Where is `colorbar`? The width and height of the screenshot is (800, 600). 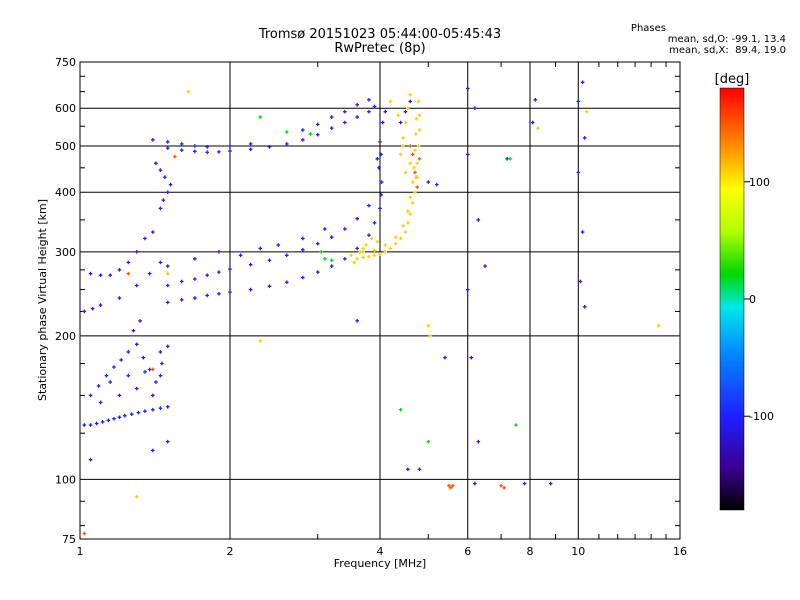 colorbar is located at coordinates (732, 299).